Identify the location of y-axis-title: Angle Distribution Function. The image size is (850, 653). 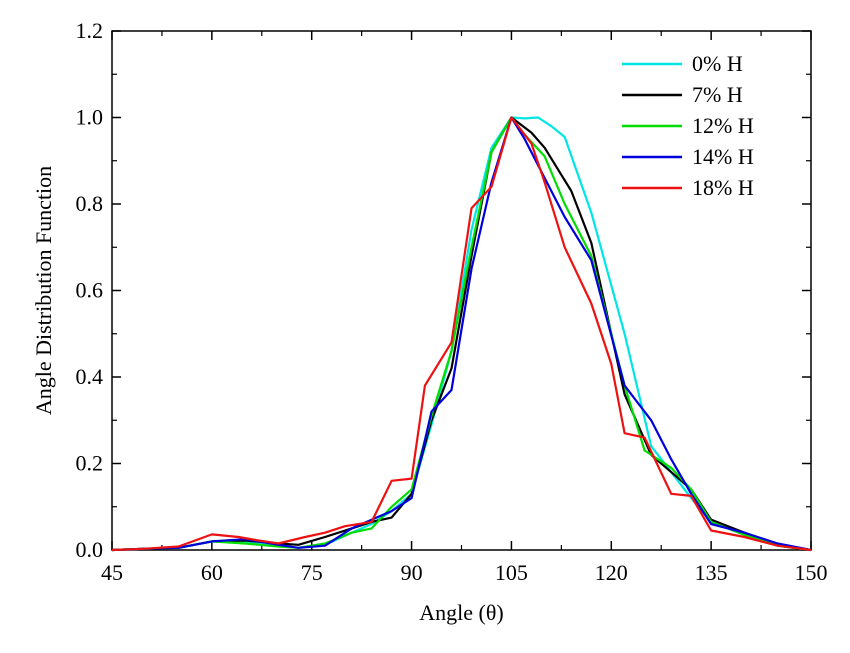
(43, 290).